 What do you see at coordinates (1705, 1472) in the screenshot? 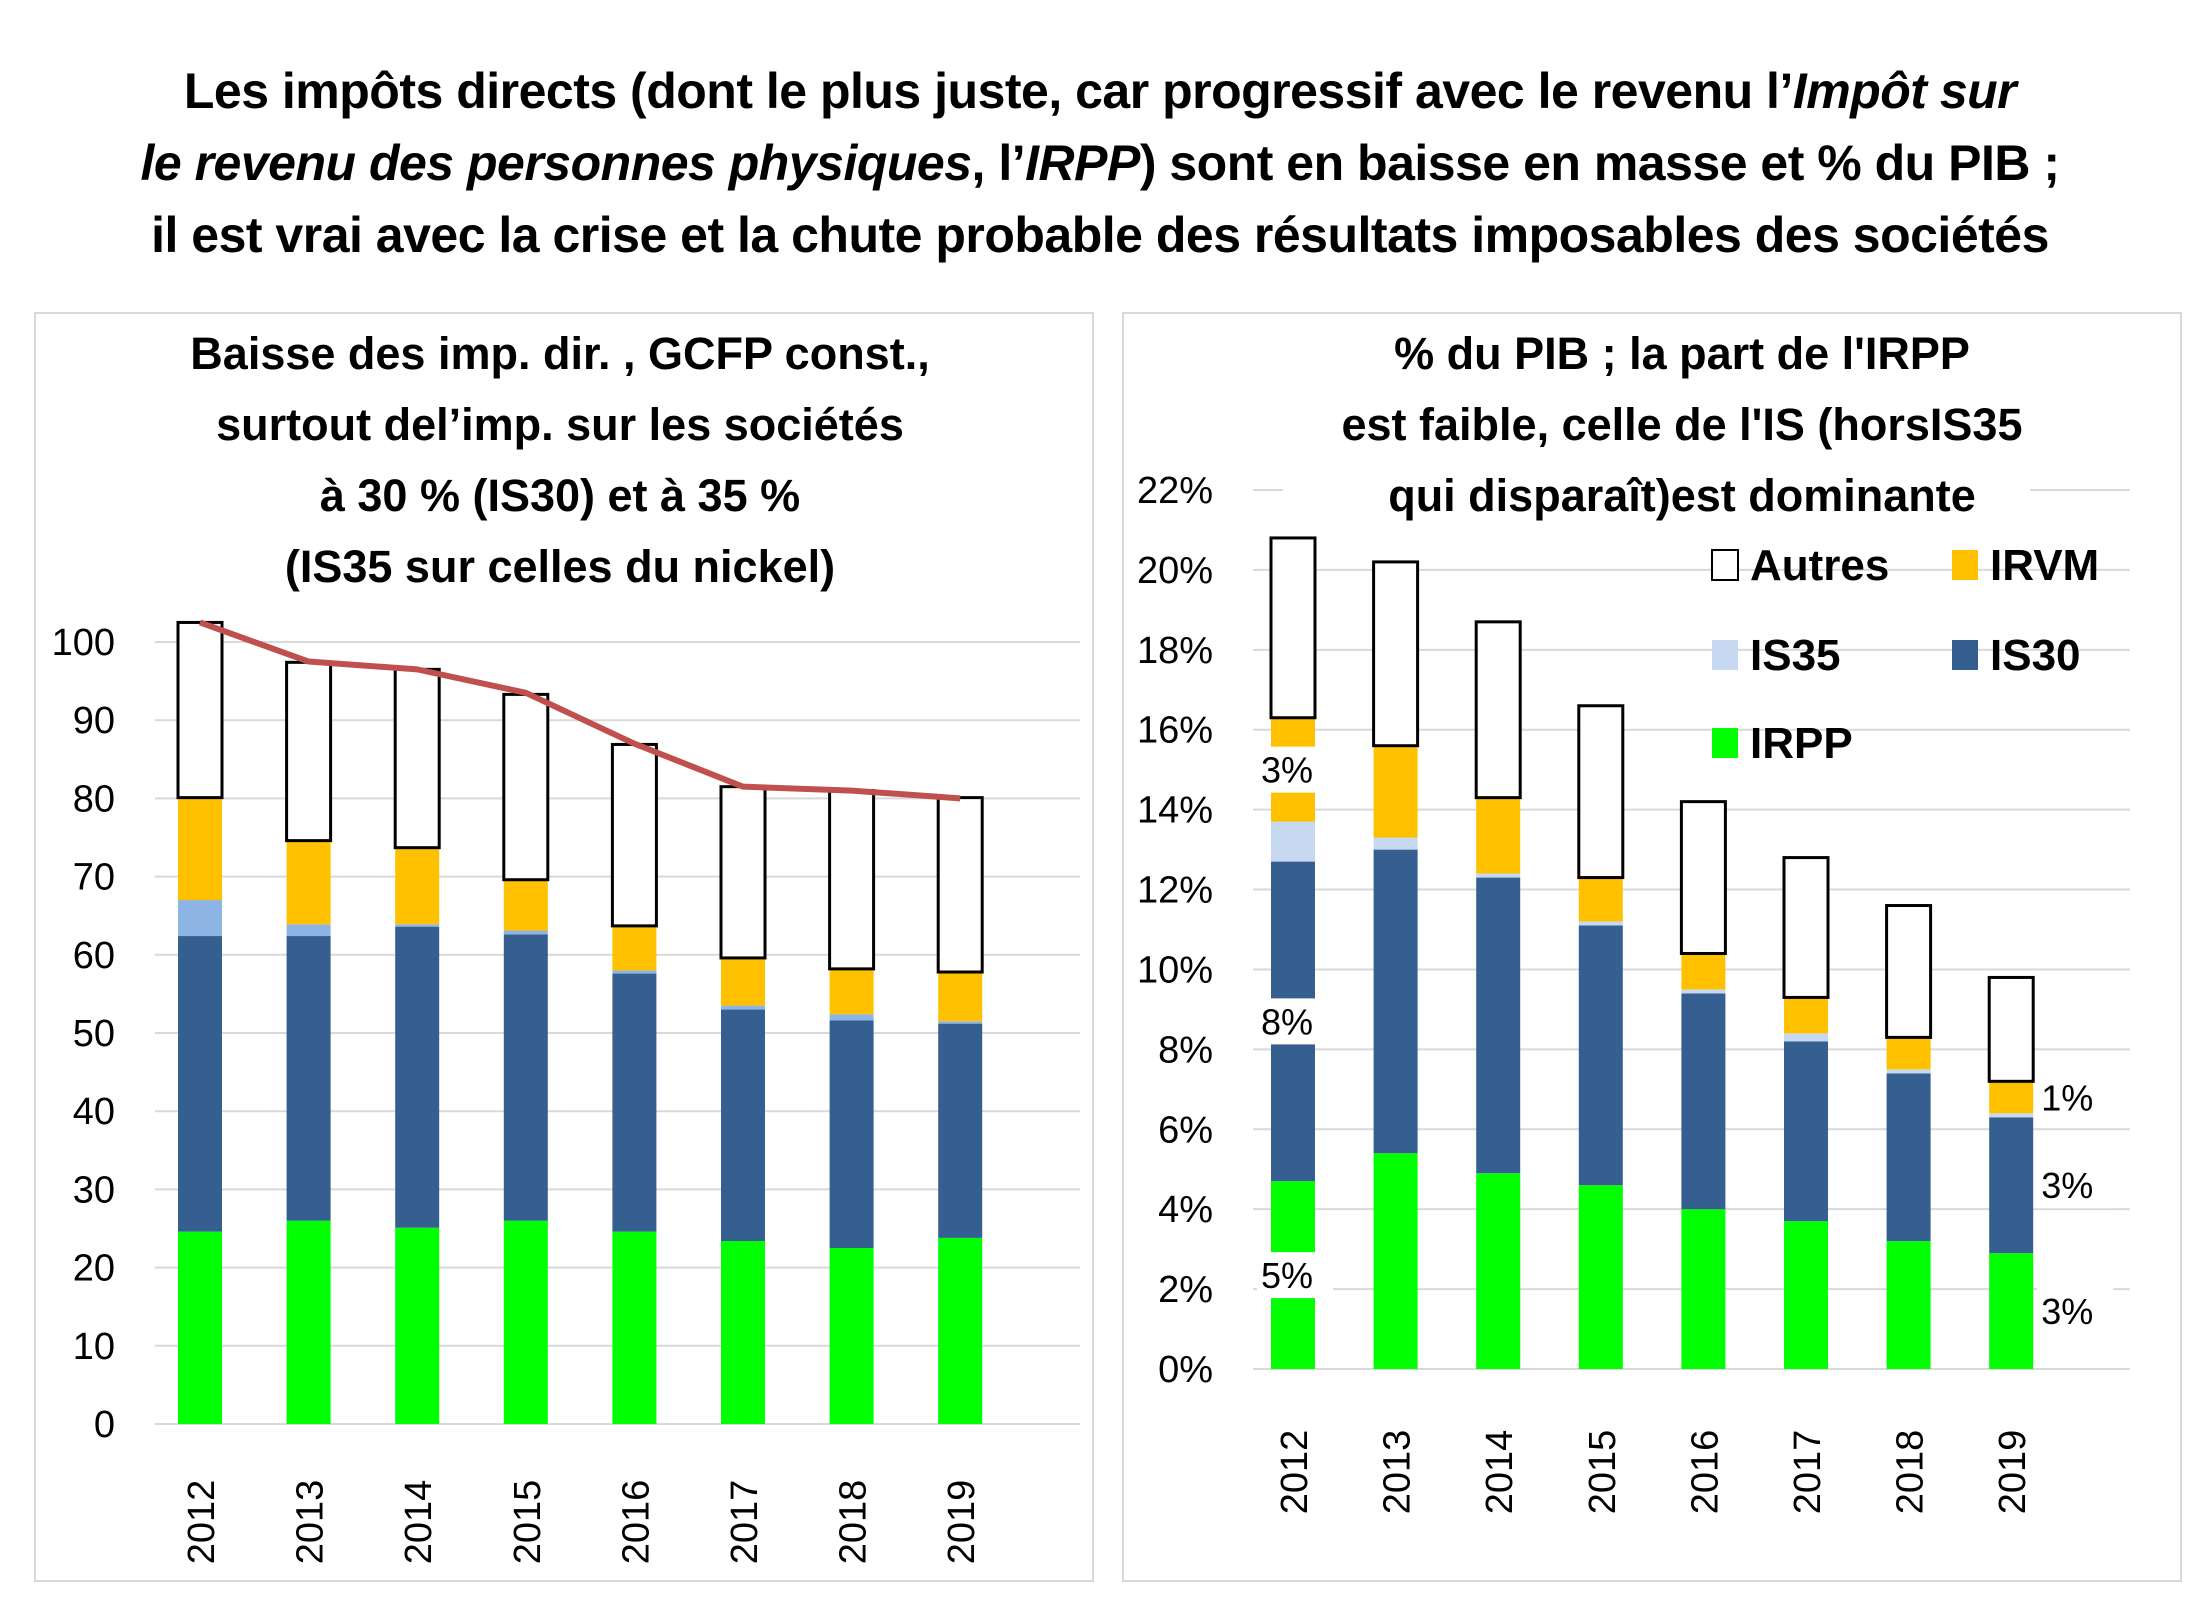
I see `right-x-tick-label: 2016` at bounding box center [1705, 1472].